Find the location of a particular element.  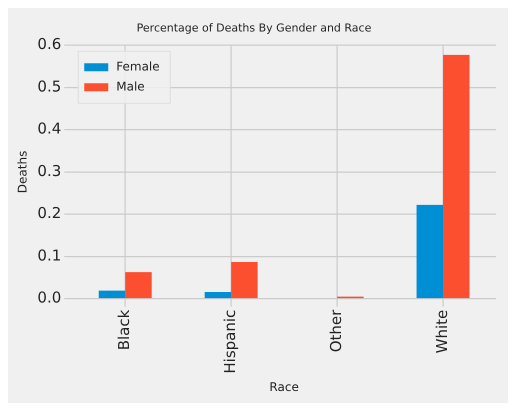

chart-title: Percentage of Deaths By Gender and Race is located at coordinates (254, 27).